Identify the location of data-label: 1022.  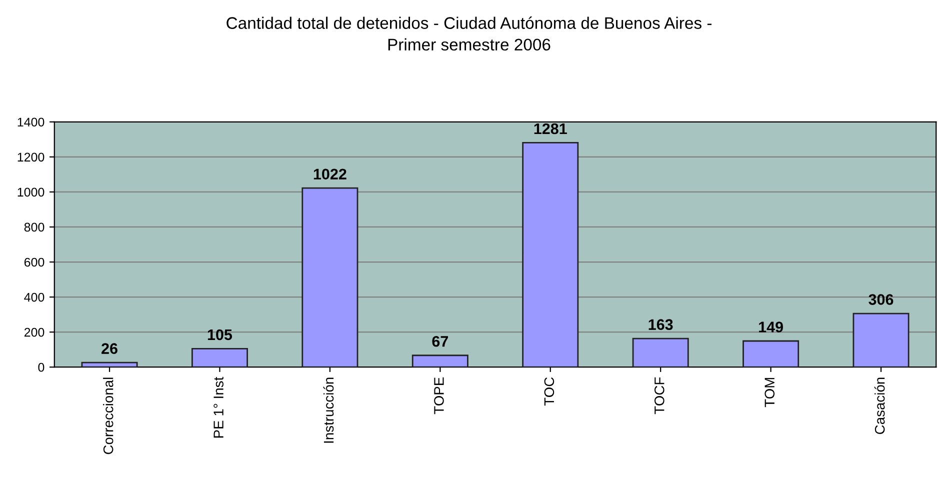
(330, 174).